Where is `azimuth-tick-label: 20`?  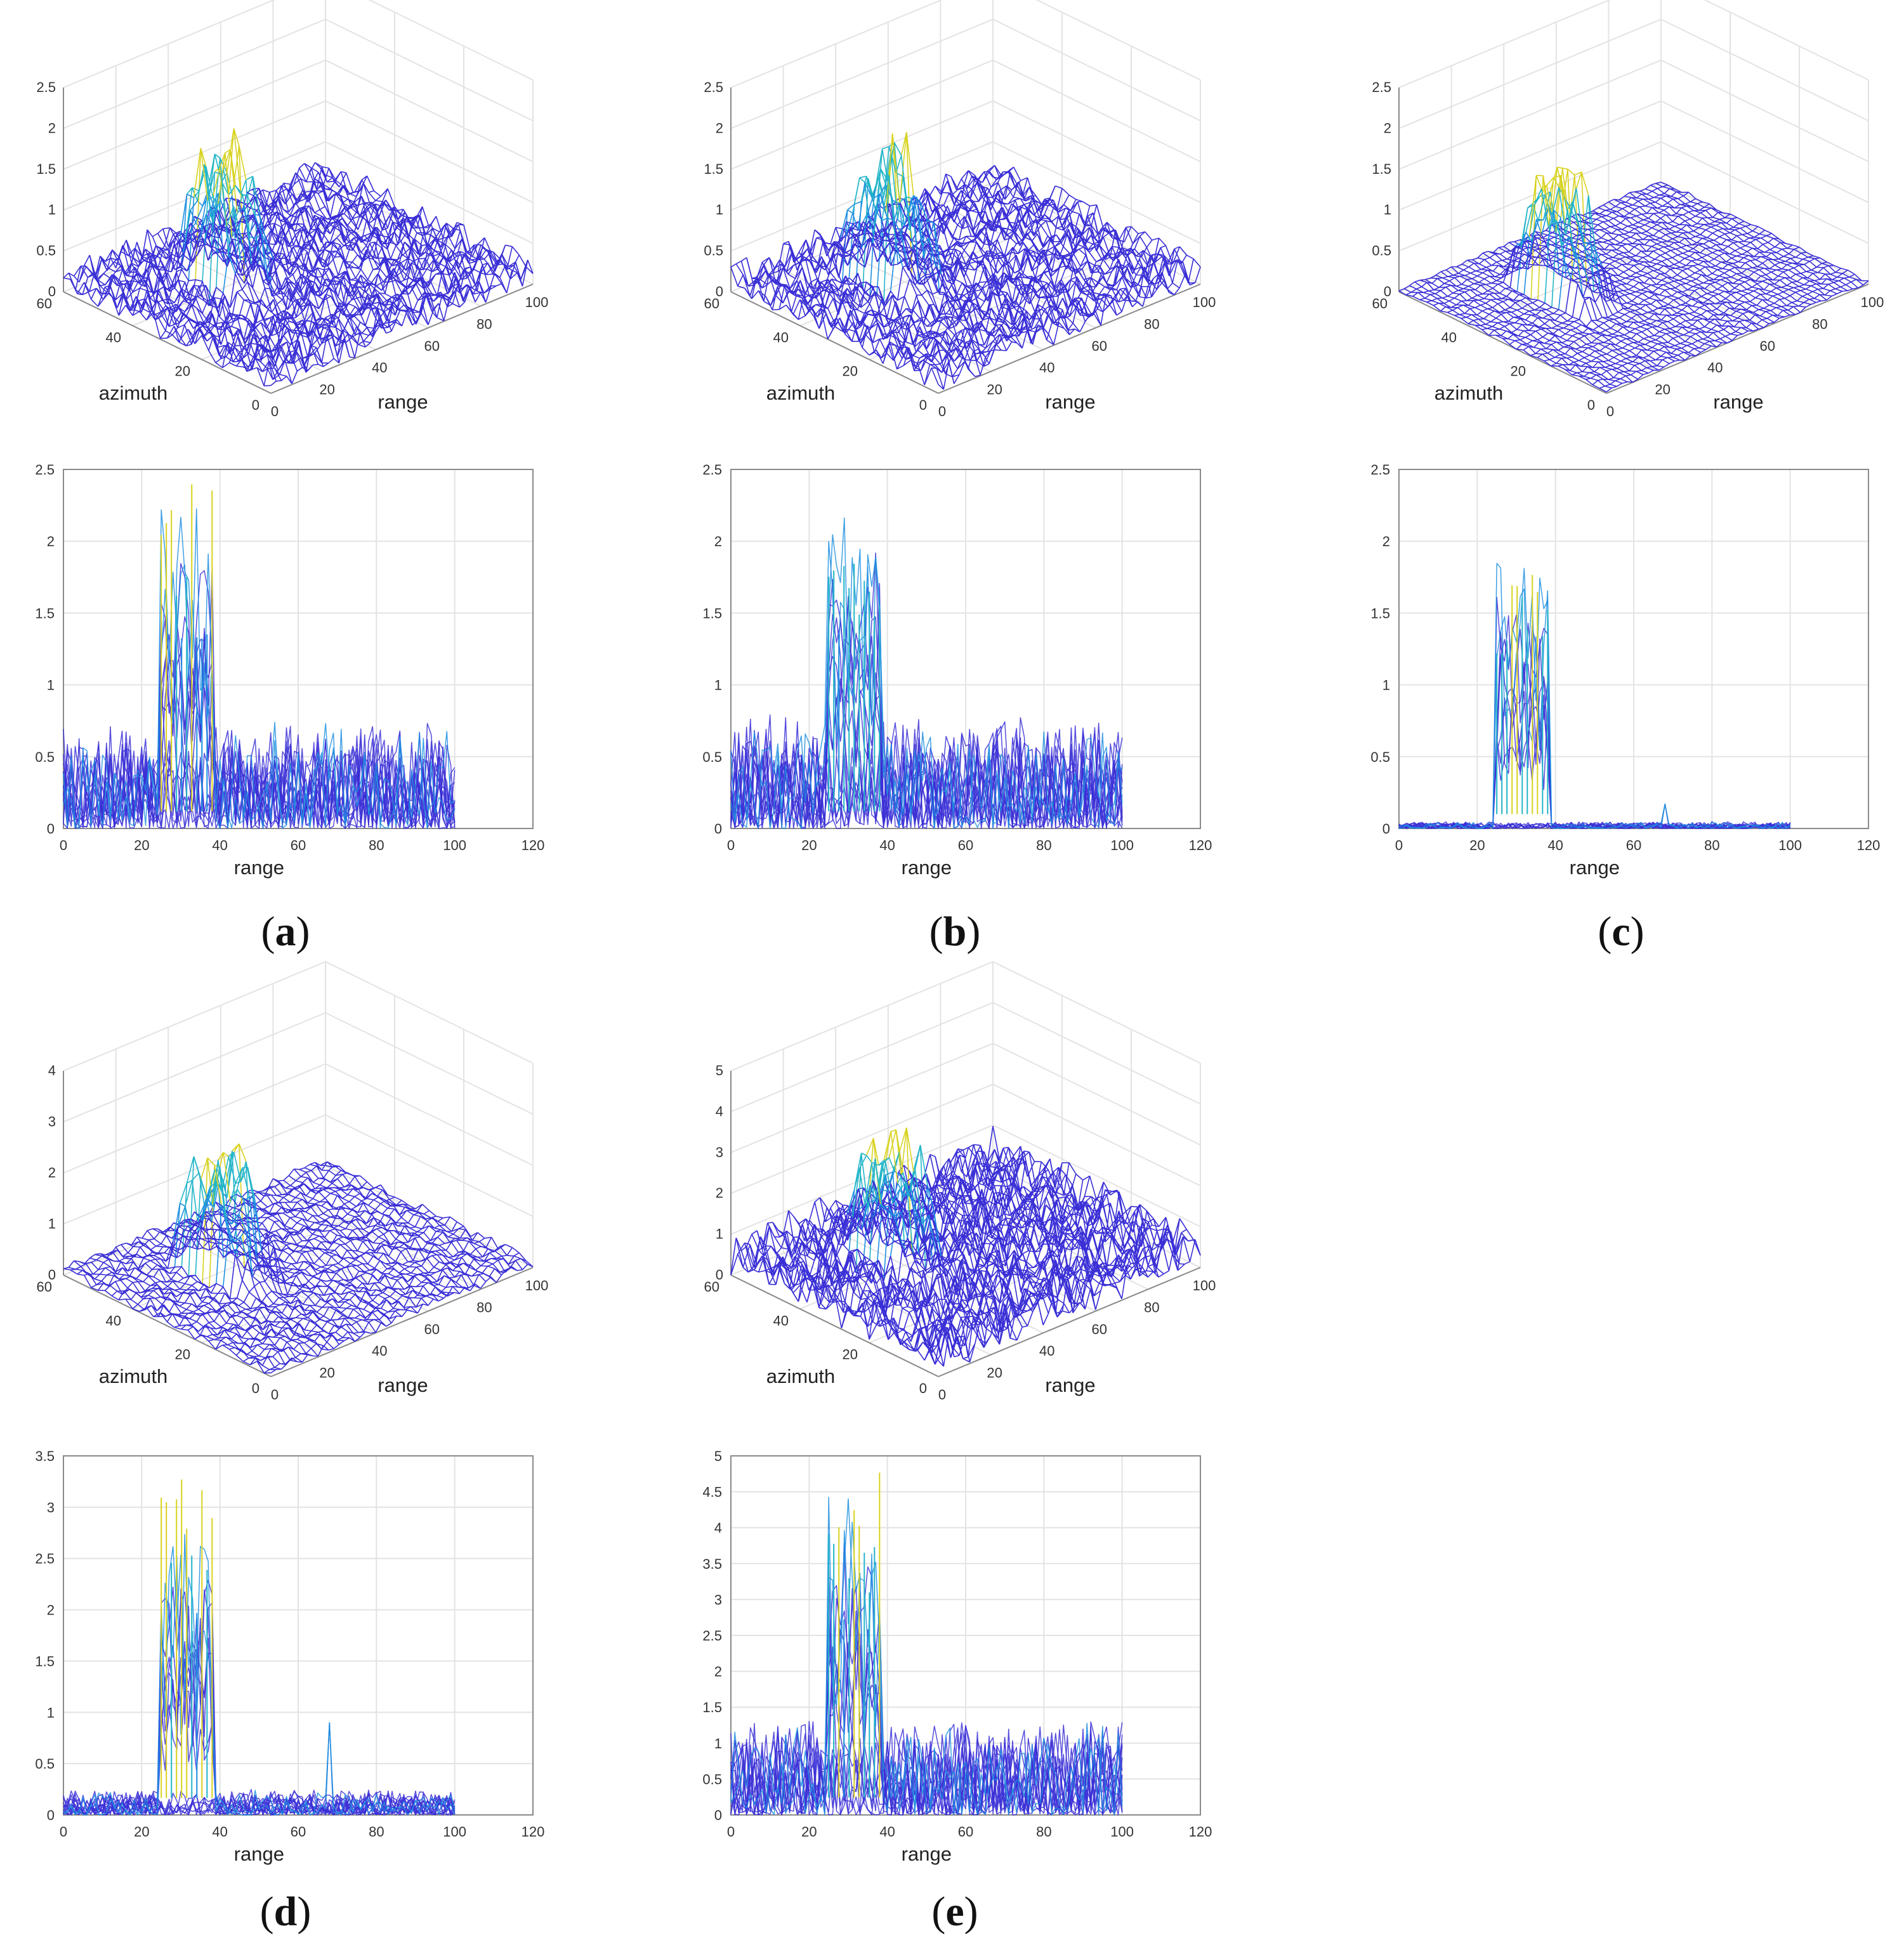
azimuth-tick-label: 20 is located at coordinates (182, 371).